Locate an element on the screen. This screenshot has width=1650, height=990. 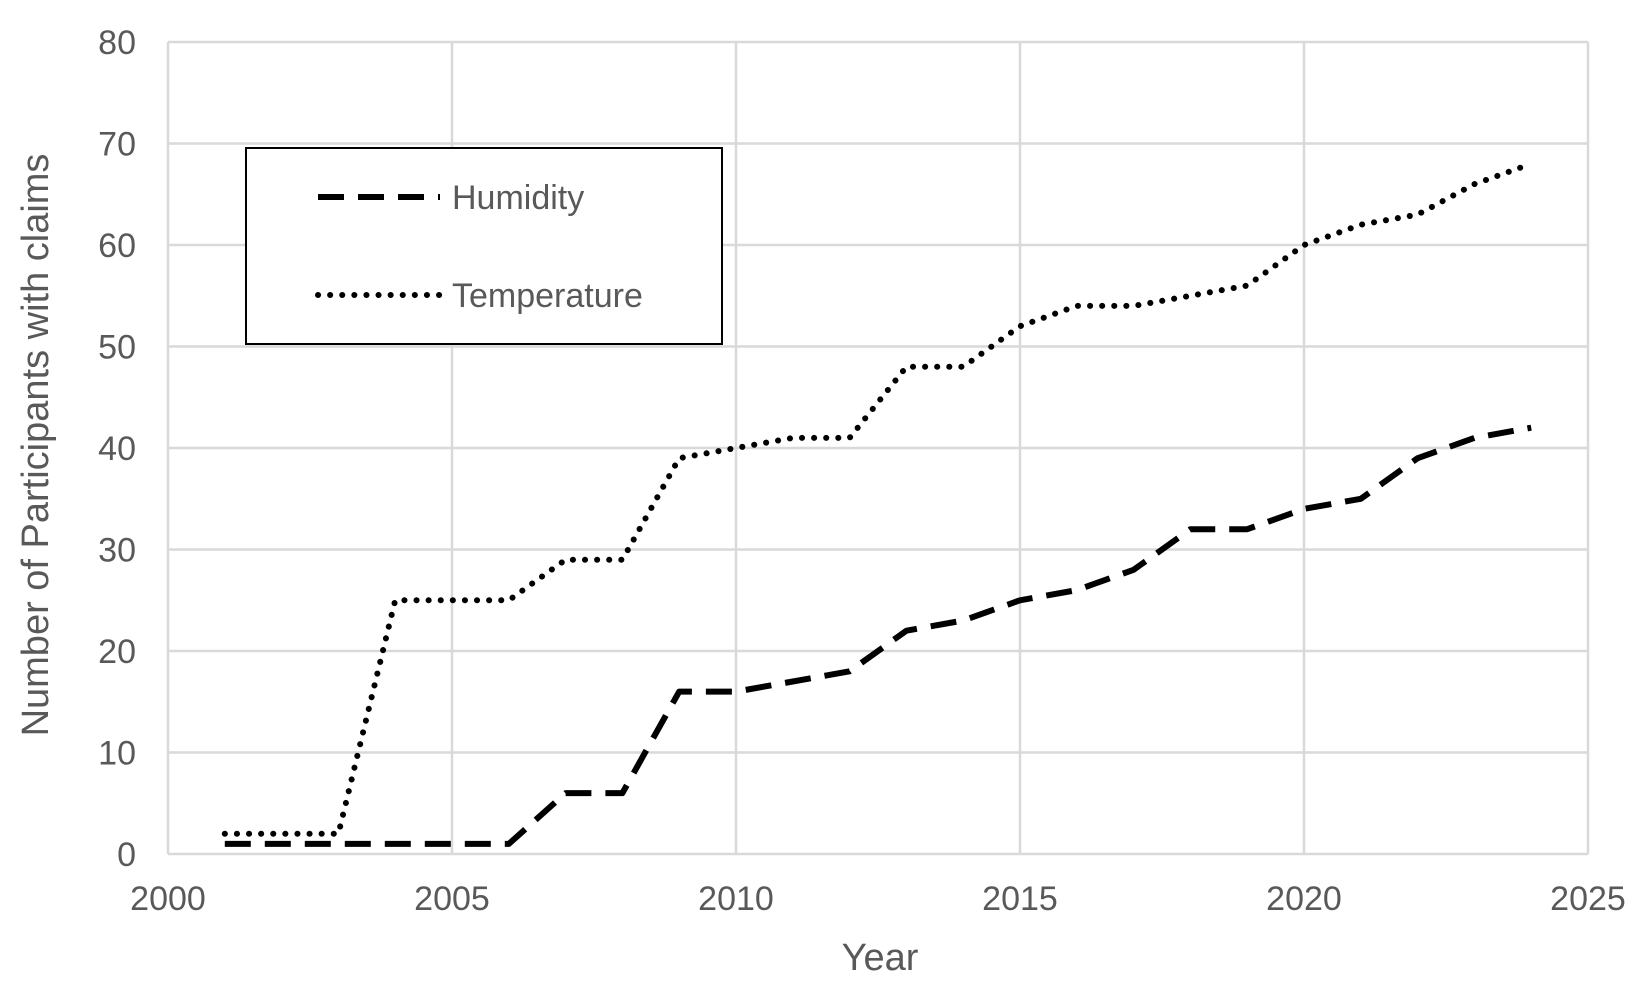
x-tick-label: 2020 is located at coordinates (1304, 899).